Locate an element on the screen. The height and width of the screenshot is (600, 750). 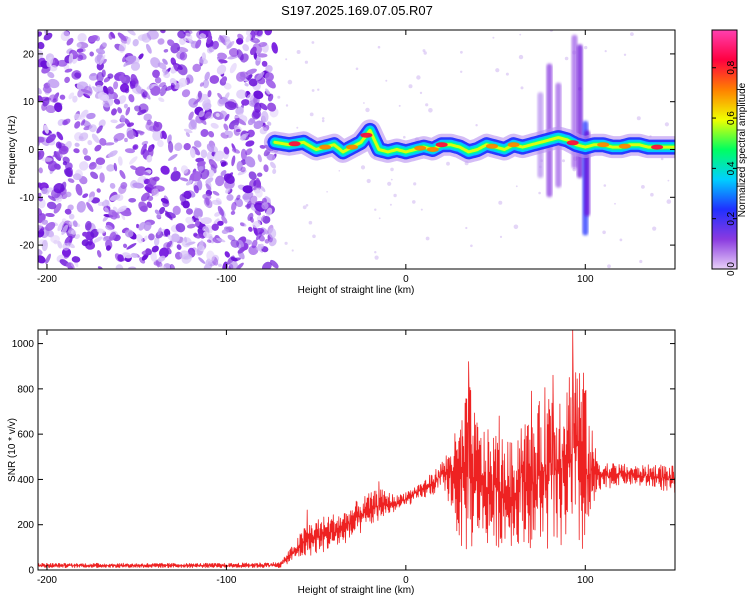
snr-x-axis-label: Height of straight line (km) is located at coordinates (356, 590).